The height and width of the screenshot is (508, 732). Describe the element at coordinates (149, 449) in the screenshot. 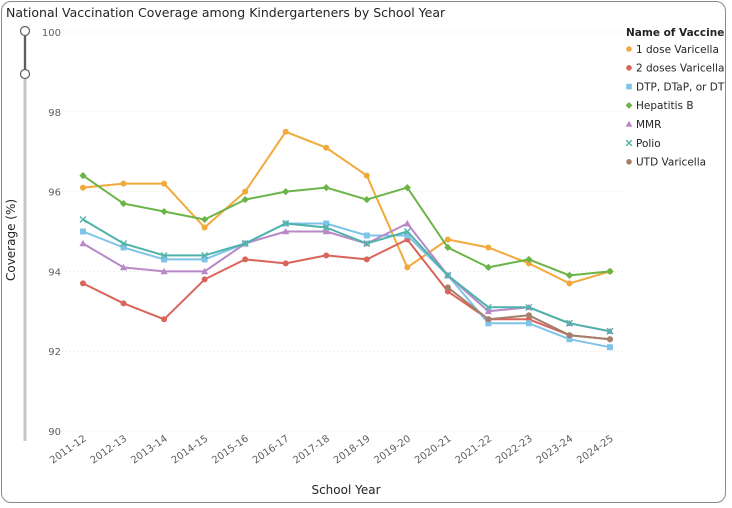

I see `x-tick-label: 2013-14` at that location.